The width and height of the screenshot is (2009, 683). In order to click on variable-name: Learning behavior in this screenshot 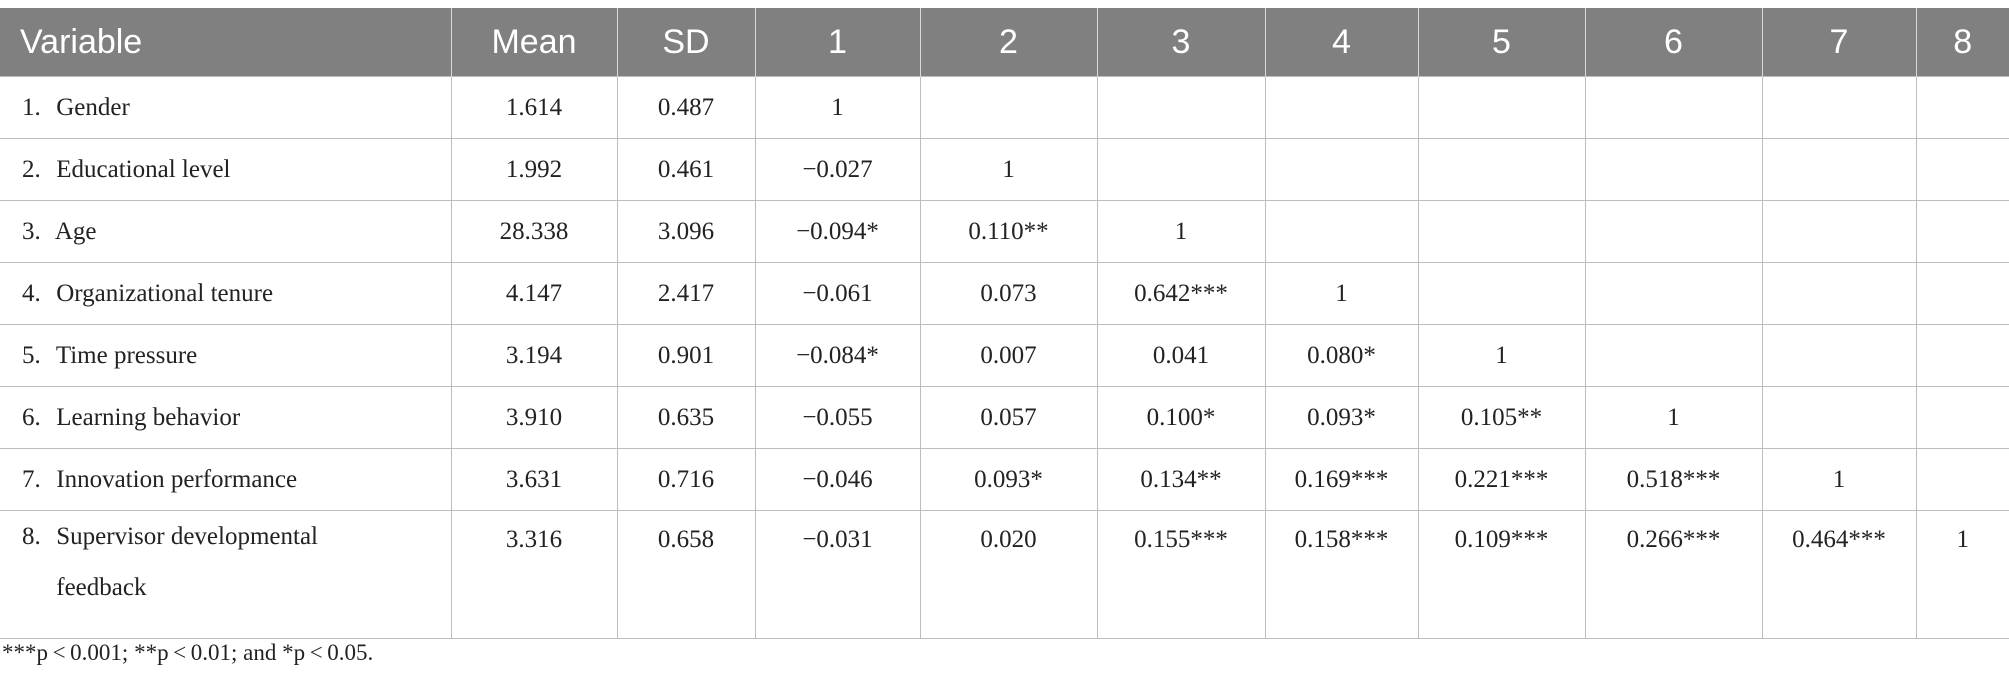, I will do `click(148, 417)`.